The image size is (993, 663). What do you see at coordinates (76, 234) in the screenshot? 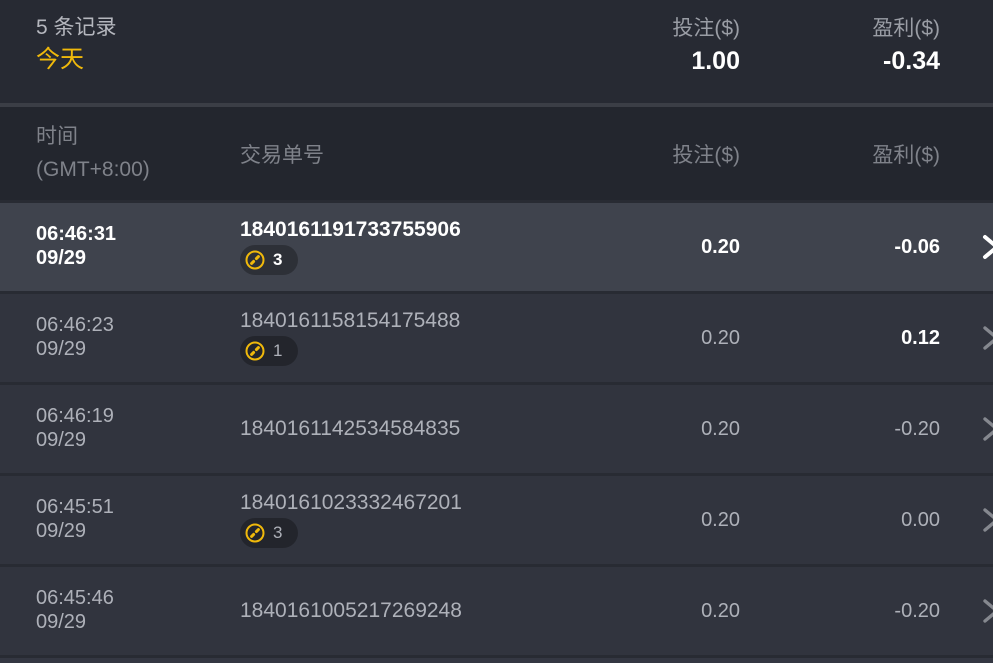
I see `row-time-value: 06:46:31` at bounding box center [76, 234].